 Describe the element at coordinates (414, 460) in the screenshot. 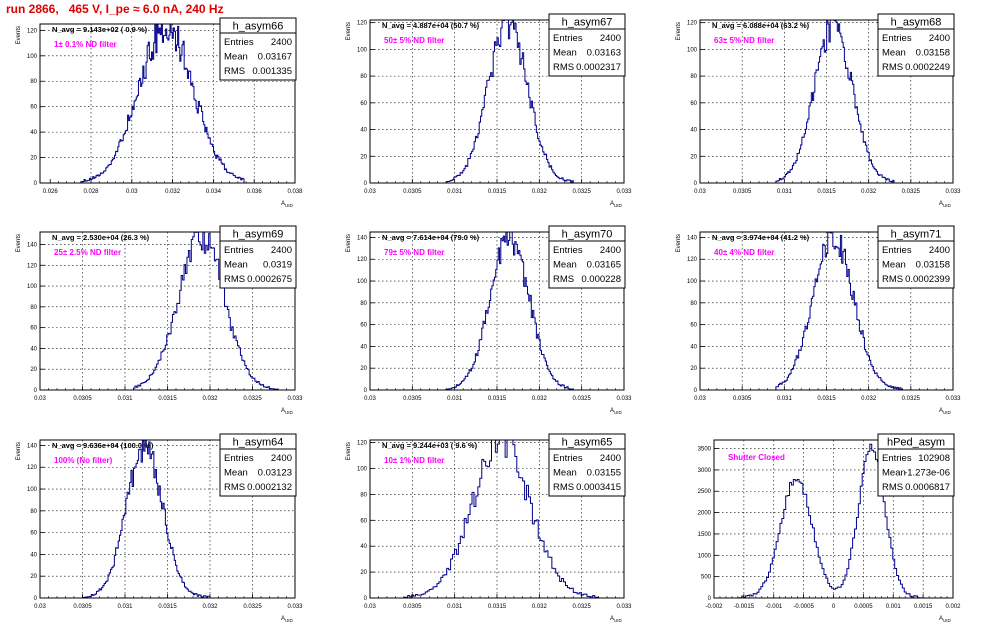

I see `filter-label: 10± 1% ND filter` at that location.